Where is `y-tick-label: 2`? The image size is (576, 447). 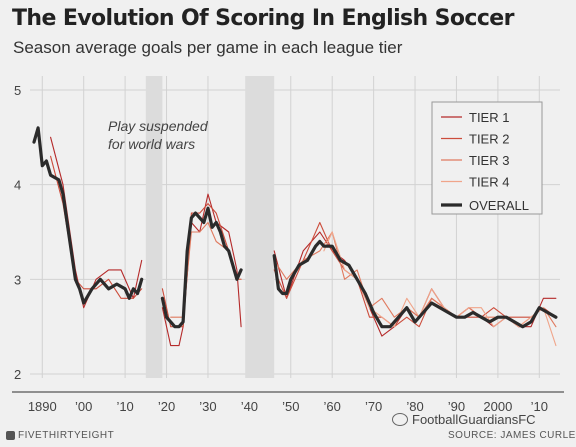
y-tick-label: 2 is located at coordinates (17, 374).